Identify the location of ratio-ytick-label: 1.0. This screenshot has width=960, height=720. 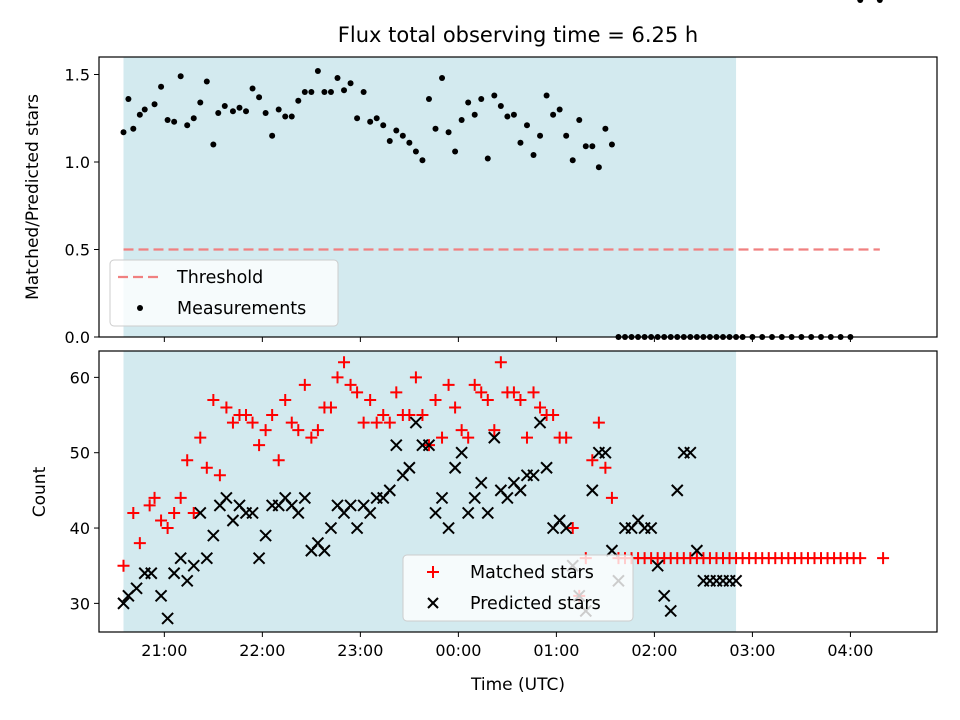
(77, 162).